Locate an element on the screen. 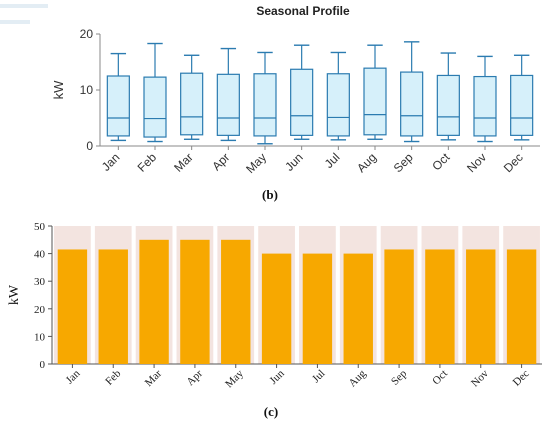  caption-b: (b) is located at coordinates (270, 194).